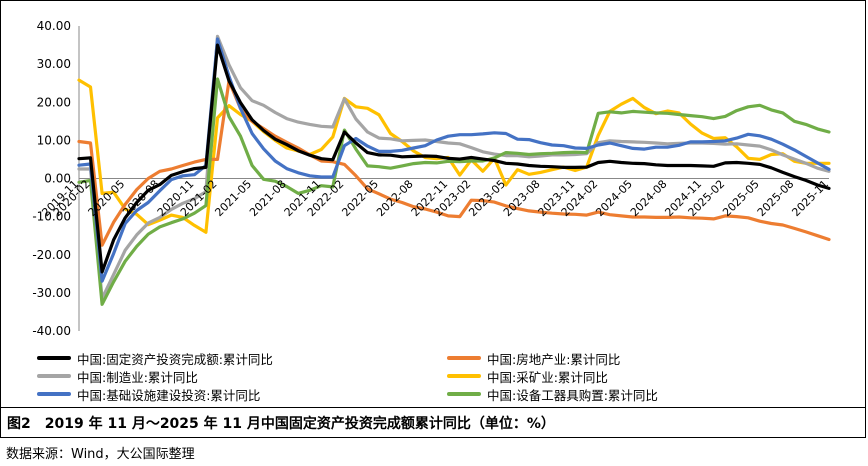  I want to click on legend-item-infrastructure: 中国:基础设施建设投资:累计同比, so click(148, 394).